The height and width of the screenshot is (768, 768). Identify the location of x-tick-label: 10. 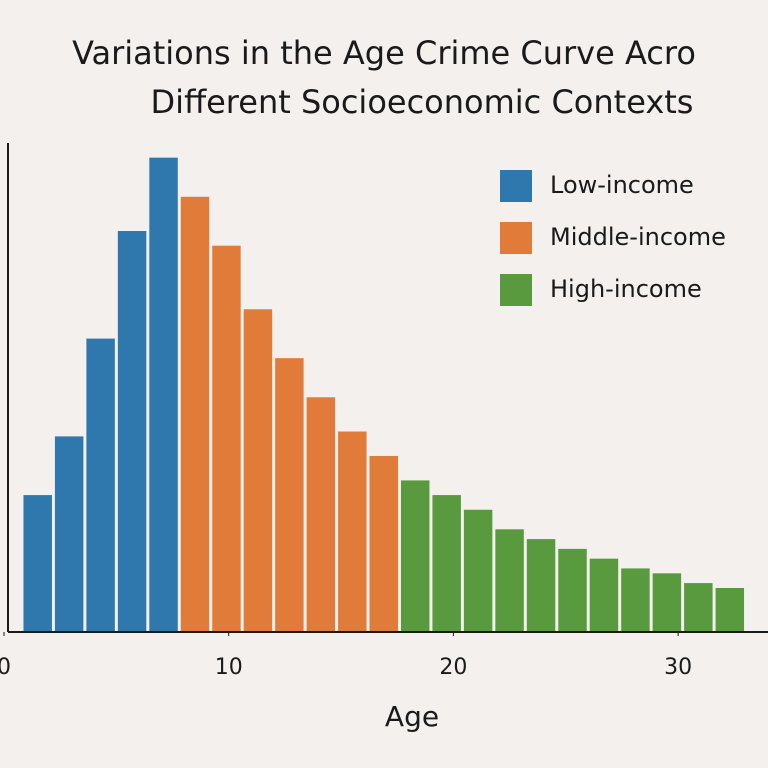
(229, 667).